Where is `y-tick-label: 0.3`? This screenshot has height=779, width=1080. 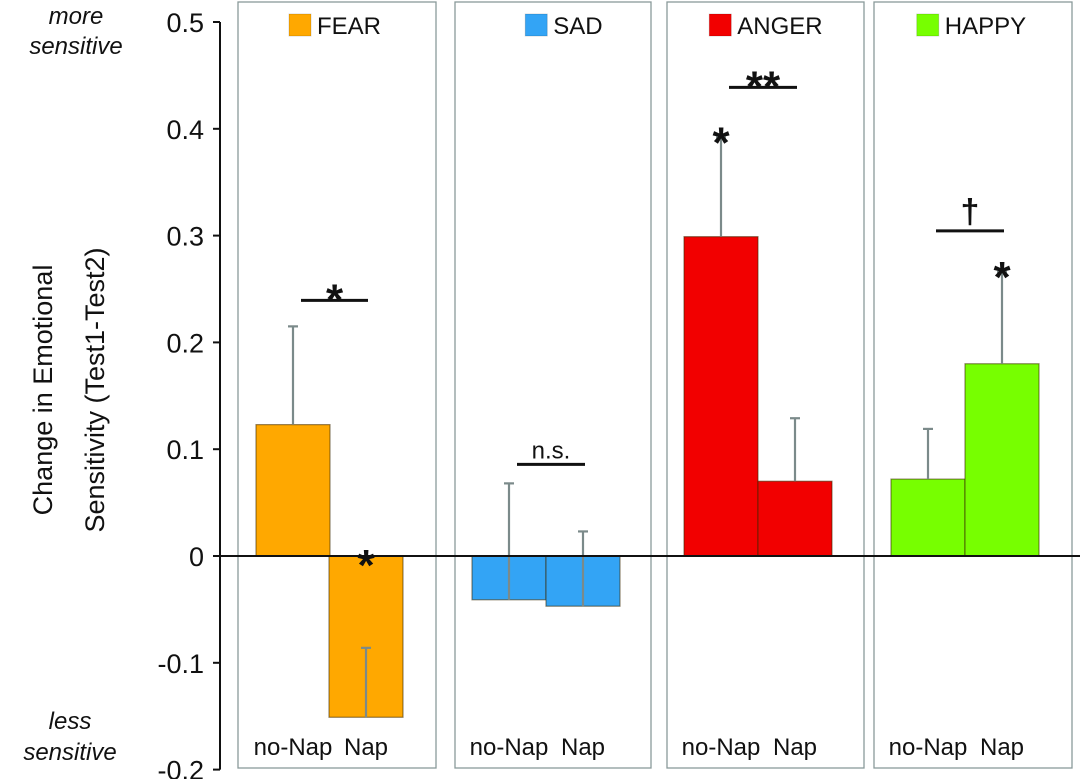
y-tick-label: 0.3 is located at coordinates (185, 237).